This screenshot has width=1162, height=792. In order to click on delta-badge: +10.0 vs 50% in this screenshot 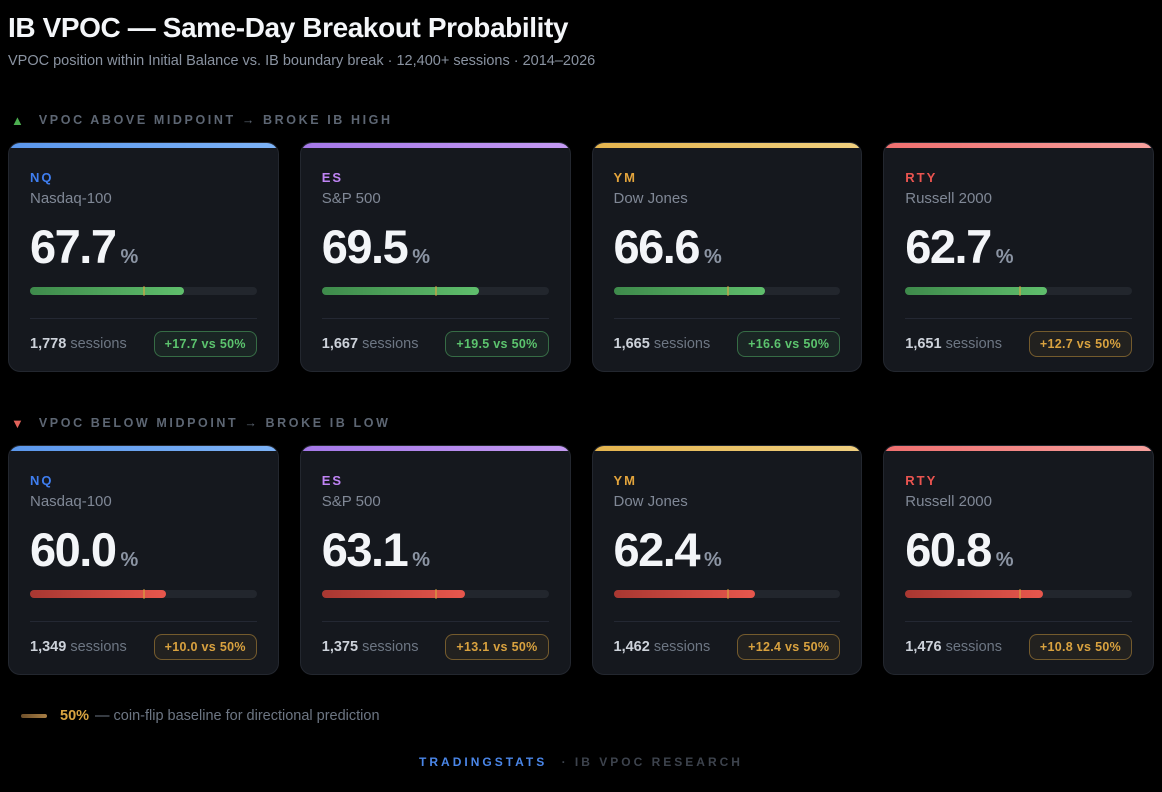, I will do `click(205, 647)`.